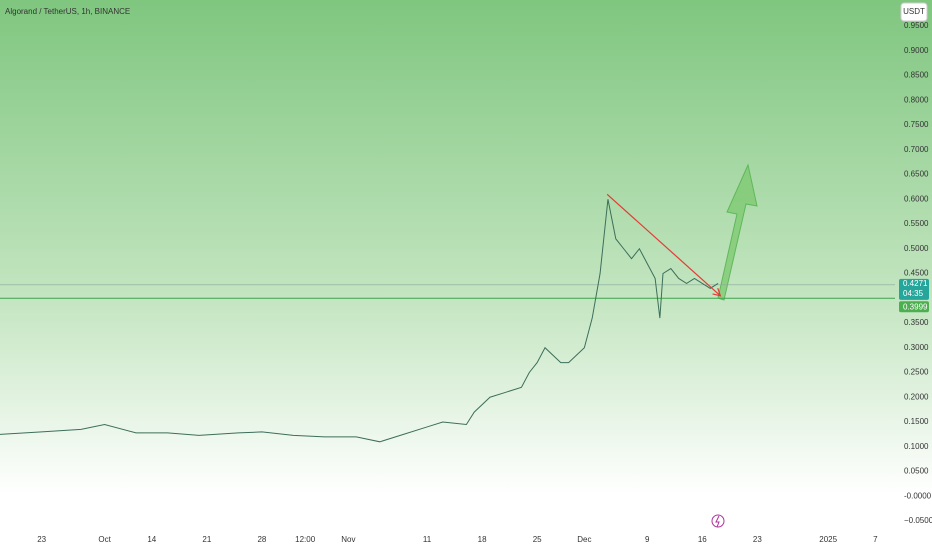  What do you see at coordinates (427, 539) in the screenshot?
I see `x-tick-label: 11` at bounding box center [427, 539].